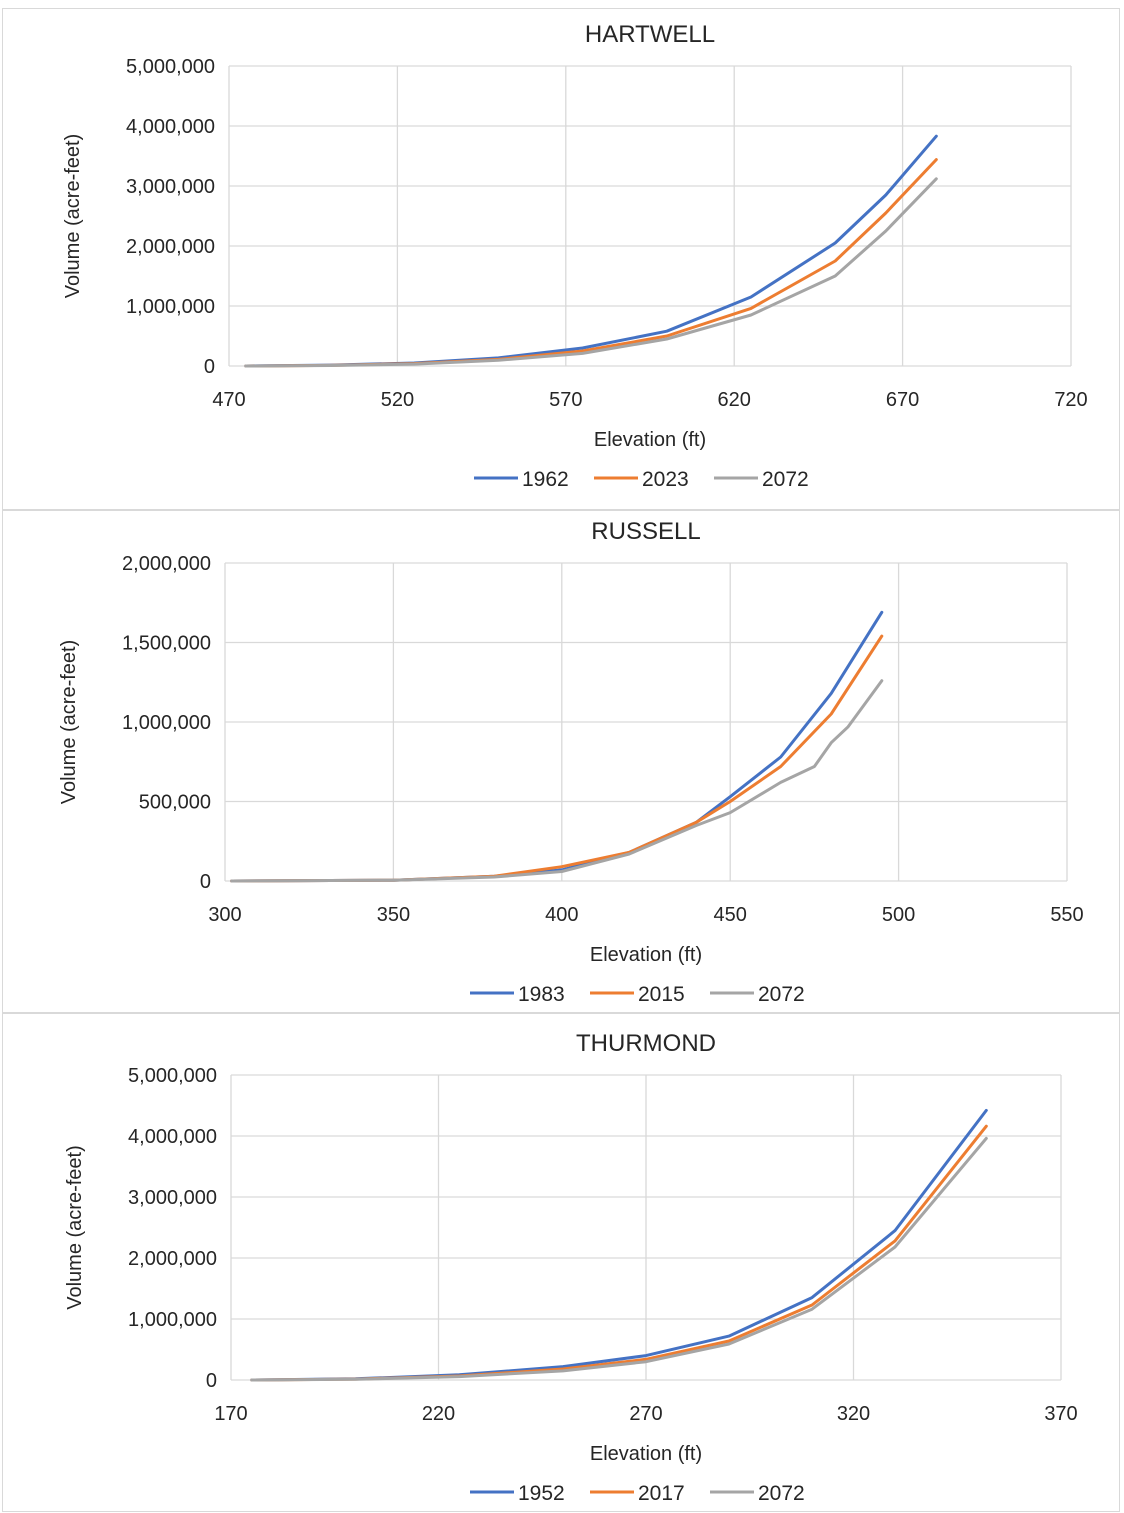 The image size is (1124, 1513). I want to click on hartwell-x-axis-title: Elevation (ft), so click(650, 440).